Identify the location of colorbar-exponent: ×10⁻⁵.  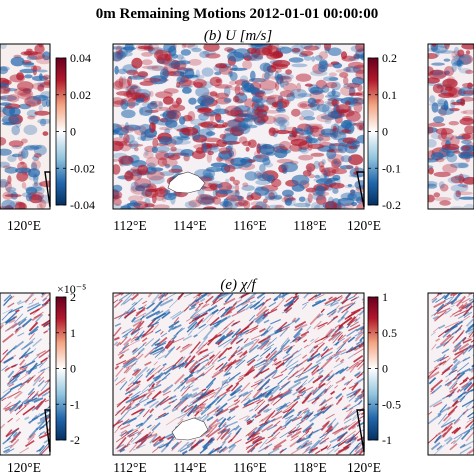
(71, 289).